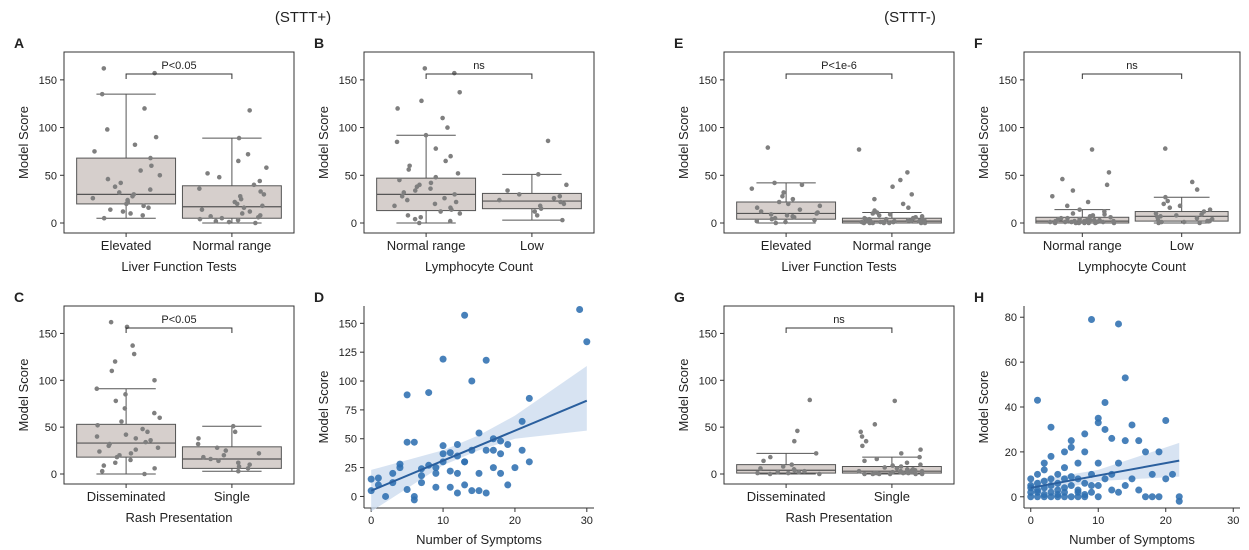  What do you see at coordinates (1233, 521) in the screenshot?
I see `x-tick-label: 30` at bounding box center [1233, 521].